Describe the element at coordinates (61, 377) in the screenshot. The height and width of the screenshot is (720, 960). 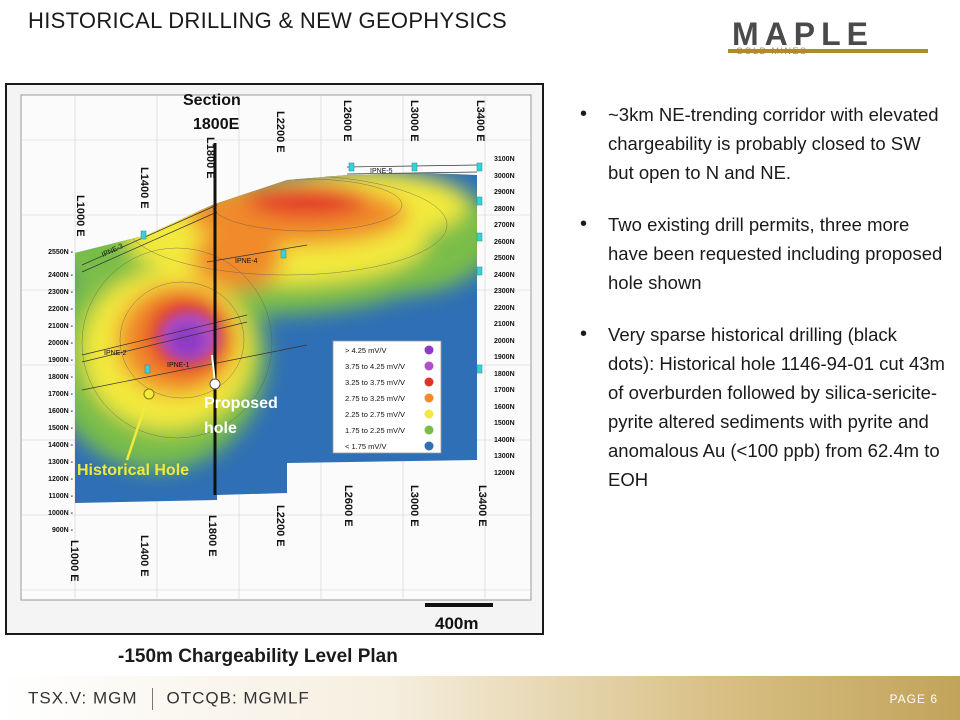
I see `svg-text: 1800N -` at that location.